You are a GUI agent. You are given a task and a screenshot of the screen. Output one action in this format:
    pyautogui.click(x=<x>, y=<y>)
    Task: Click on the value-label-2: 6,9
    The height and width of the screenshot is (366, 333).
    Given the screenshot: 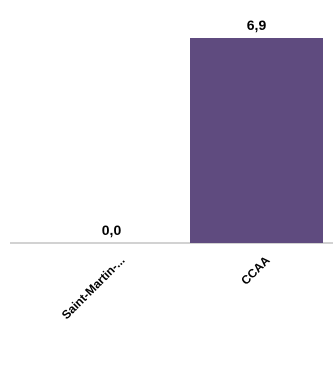 What is the action you would take?
    pyautogui.click(x=257, y=25)
    